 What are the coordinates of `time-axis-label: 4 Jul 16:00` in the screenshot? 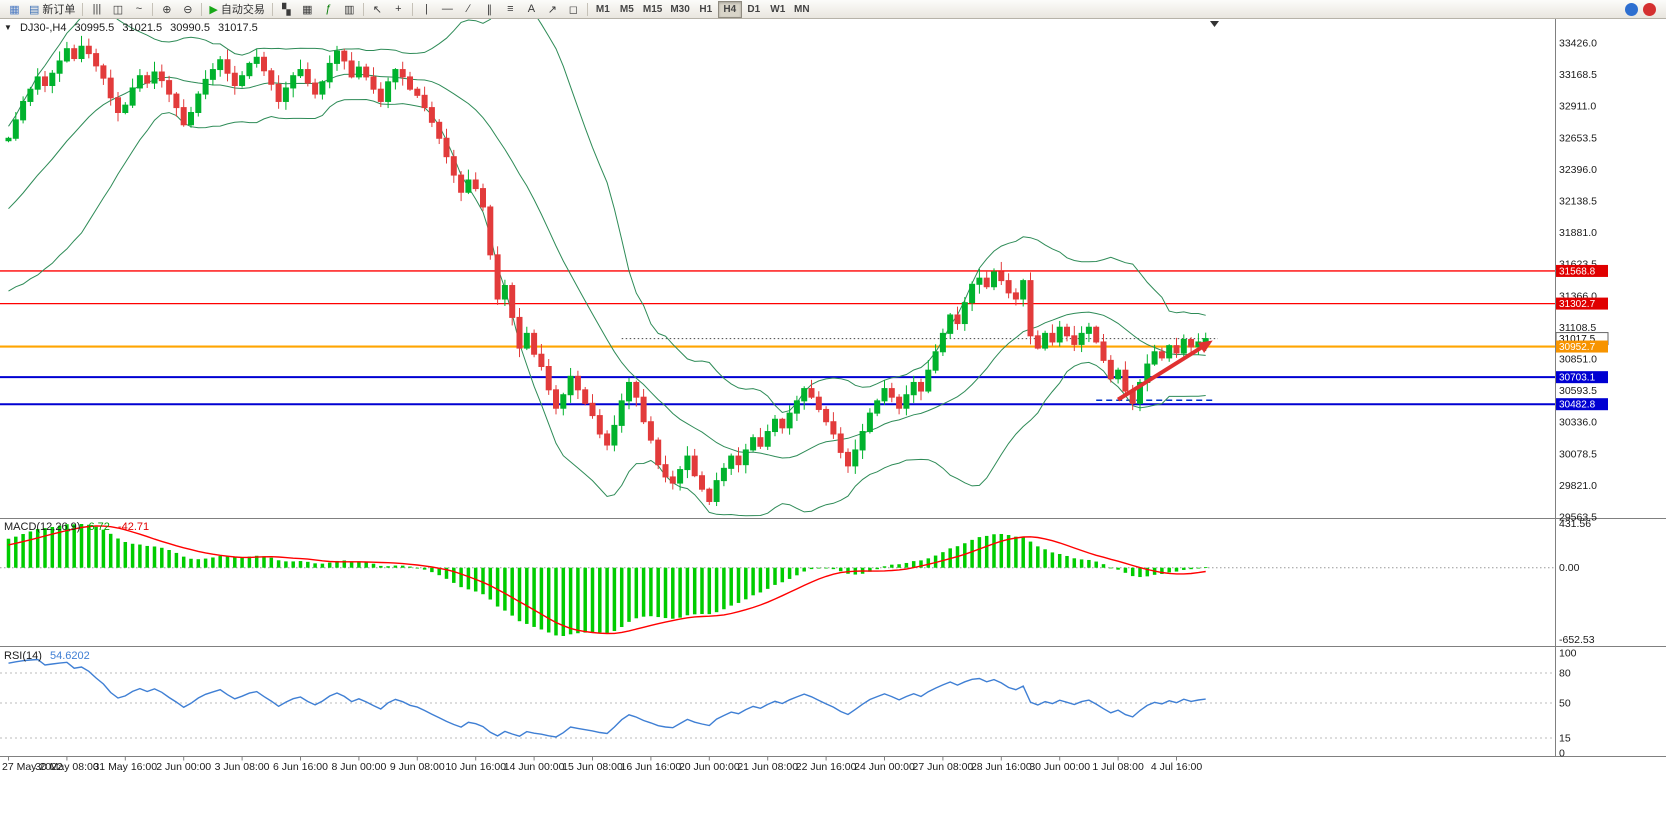 It's located at (1177, 767).